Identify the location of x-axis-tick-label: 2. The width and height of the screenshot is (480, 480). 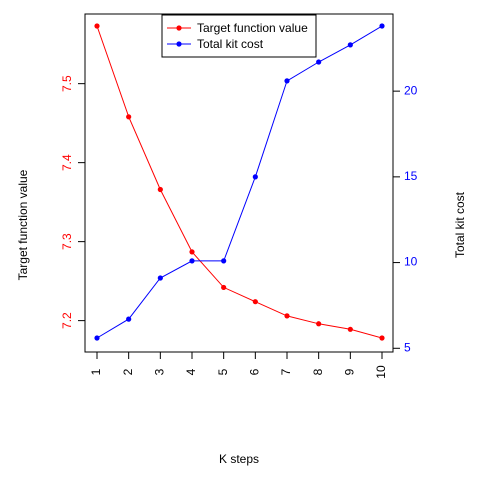
(128, 371).